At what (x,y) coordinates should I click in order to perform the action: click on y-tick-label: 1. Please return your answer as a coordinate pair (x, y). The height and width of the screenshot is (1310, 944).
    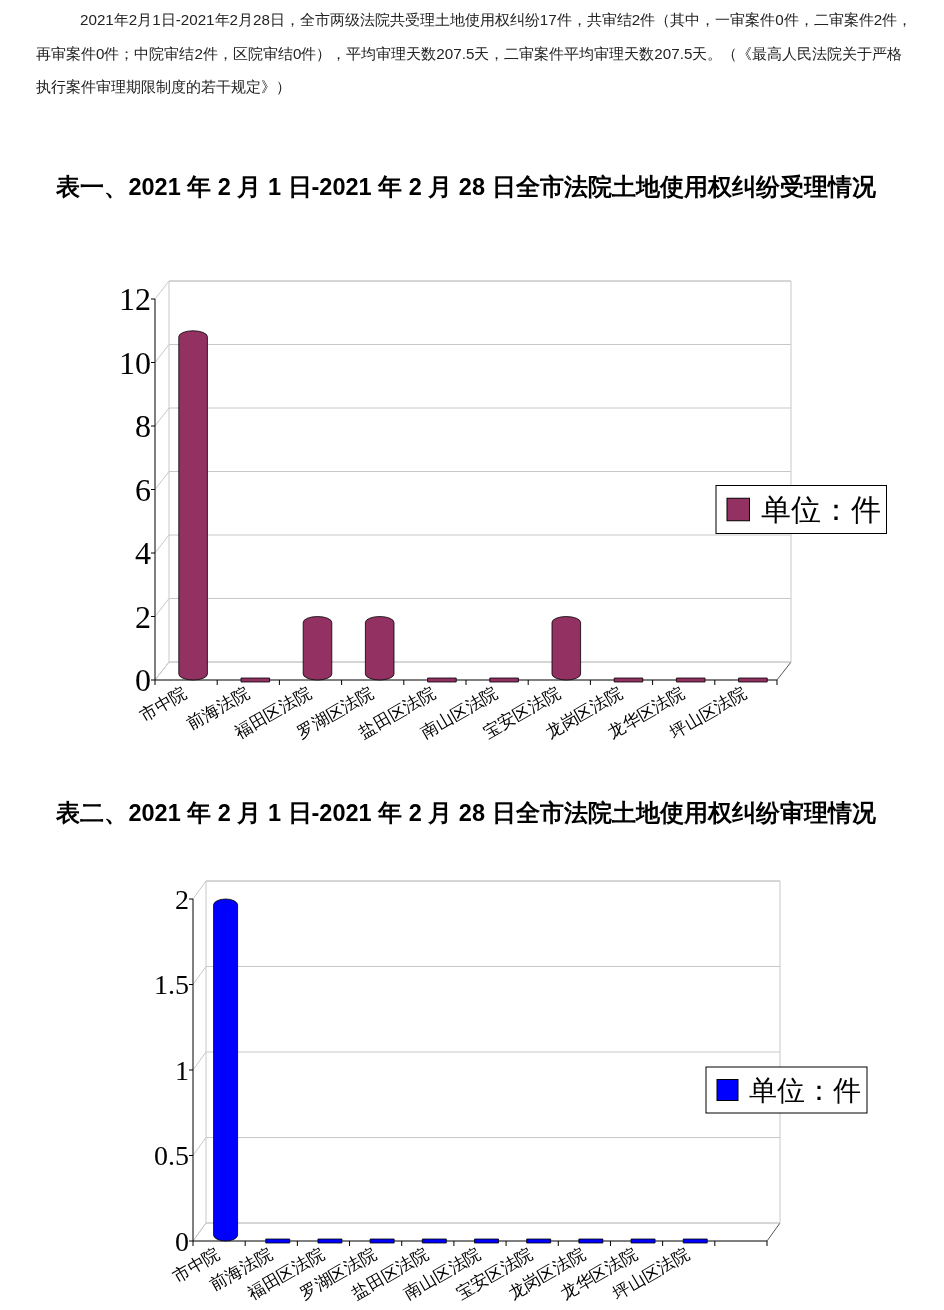
    Looking at the image, I should click on (182, 1070).